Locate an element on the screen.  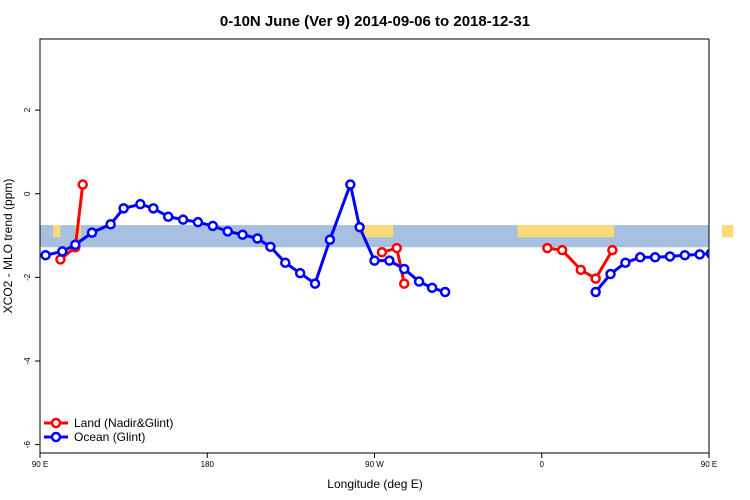
y-tick-label: 0 is located at coordinates (27, 193).